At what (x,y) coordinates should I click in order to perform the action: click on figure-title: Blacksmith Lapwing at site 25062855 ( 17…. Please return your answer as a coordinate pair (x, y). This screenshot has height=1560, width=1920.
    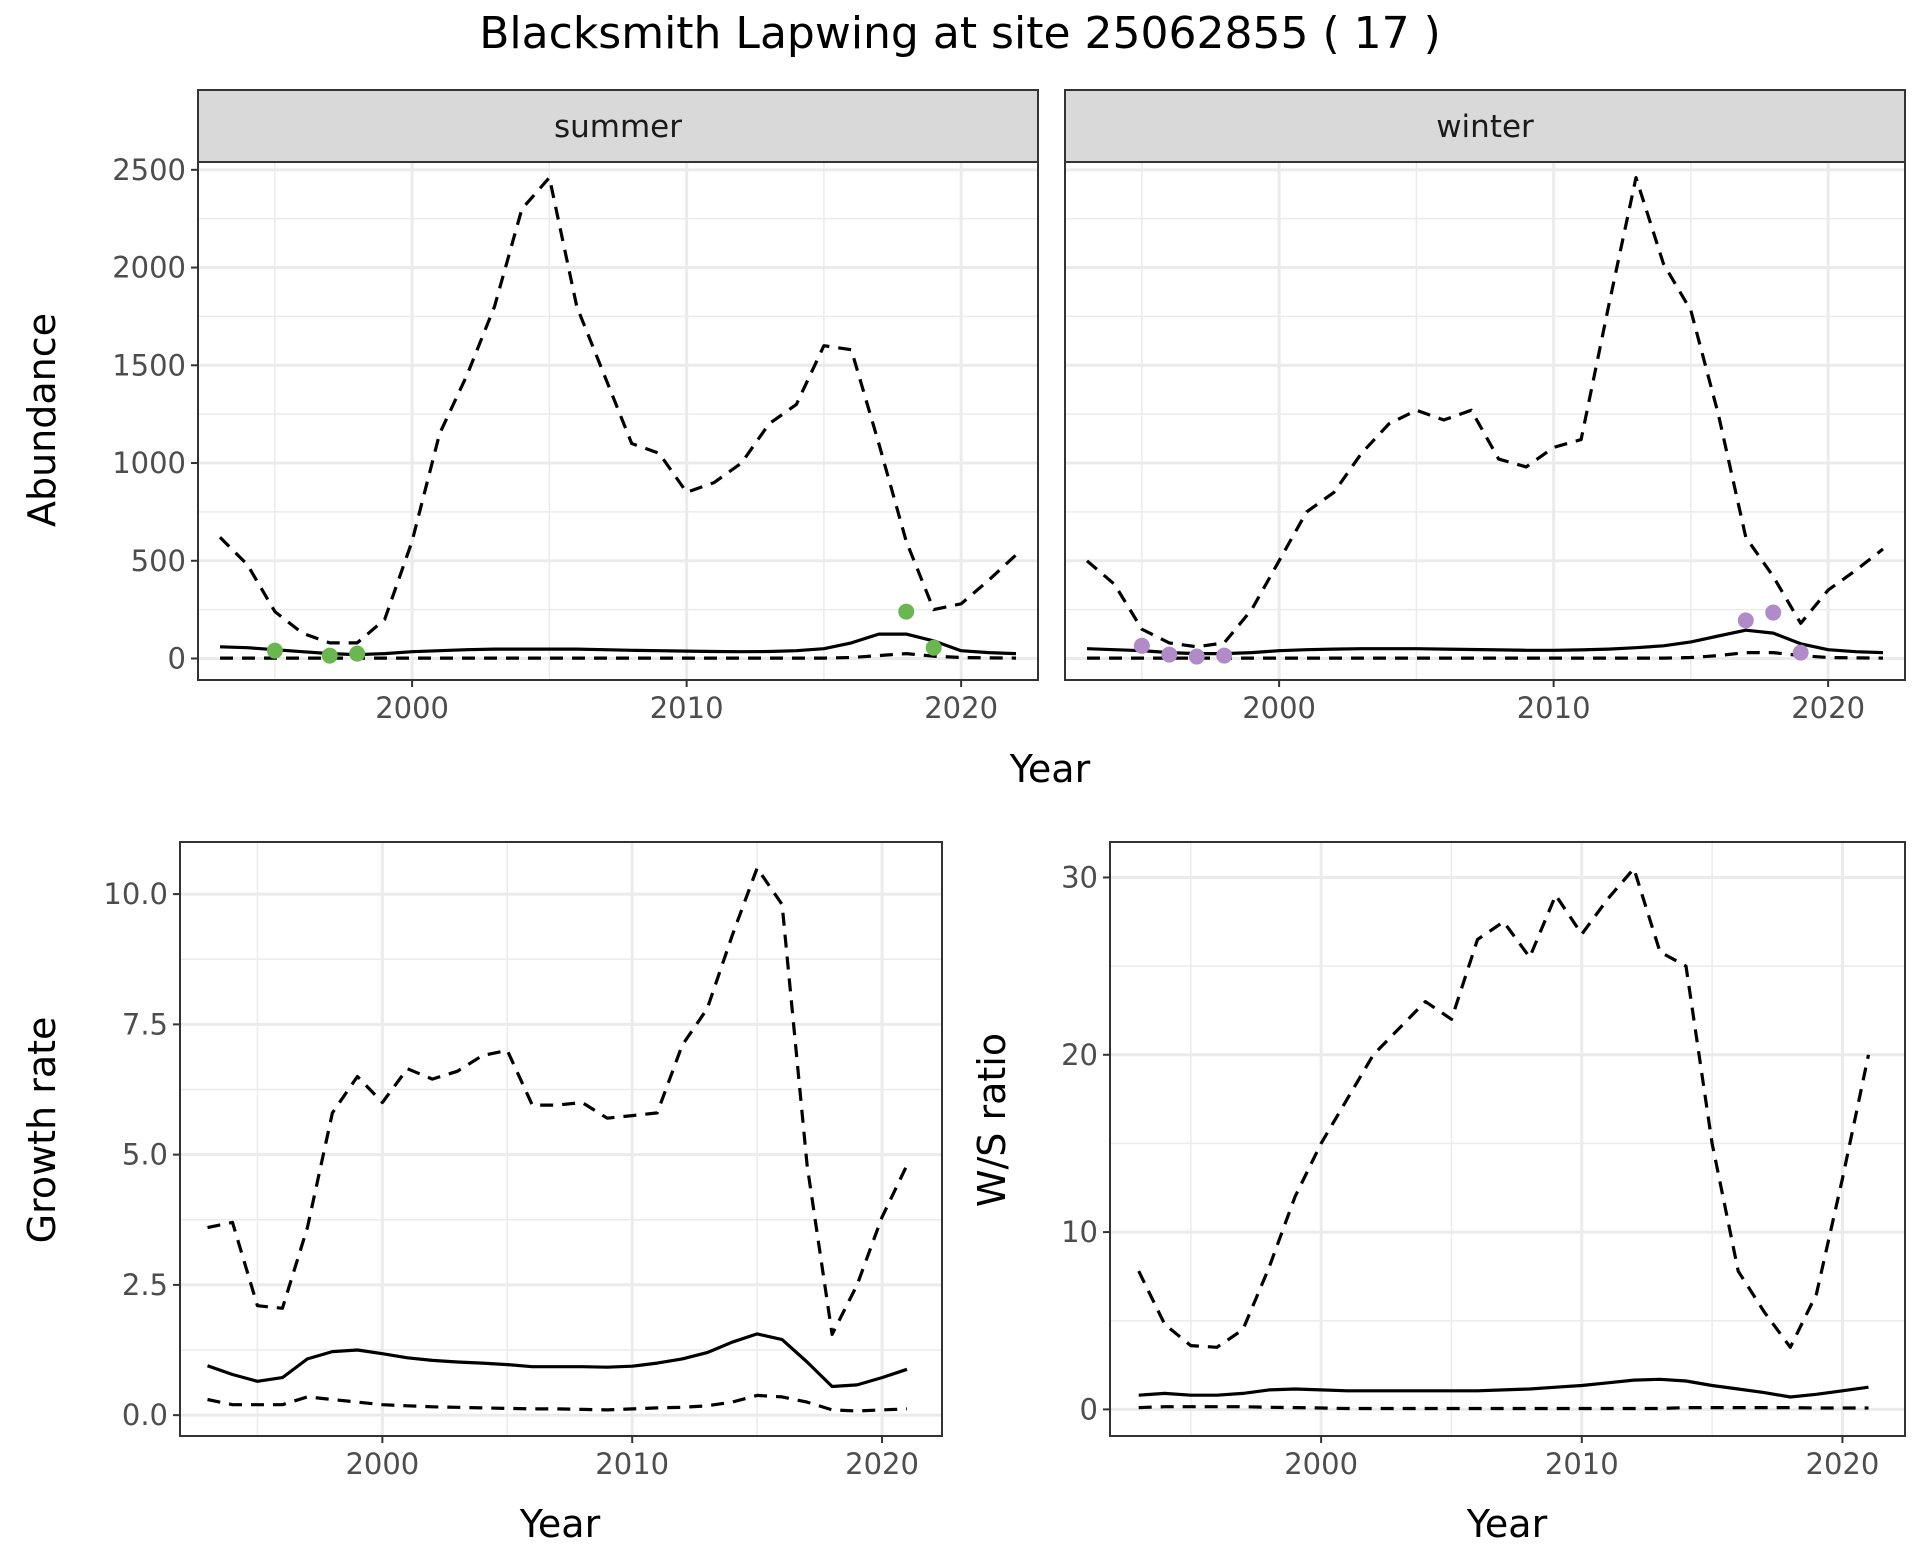
    Looking at the image, I should click on (960, 33).